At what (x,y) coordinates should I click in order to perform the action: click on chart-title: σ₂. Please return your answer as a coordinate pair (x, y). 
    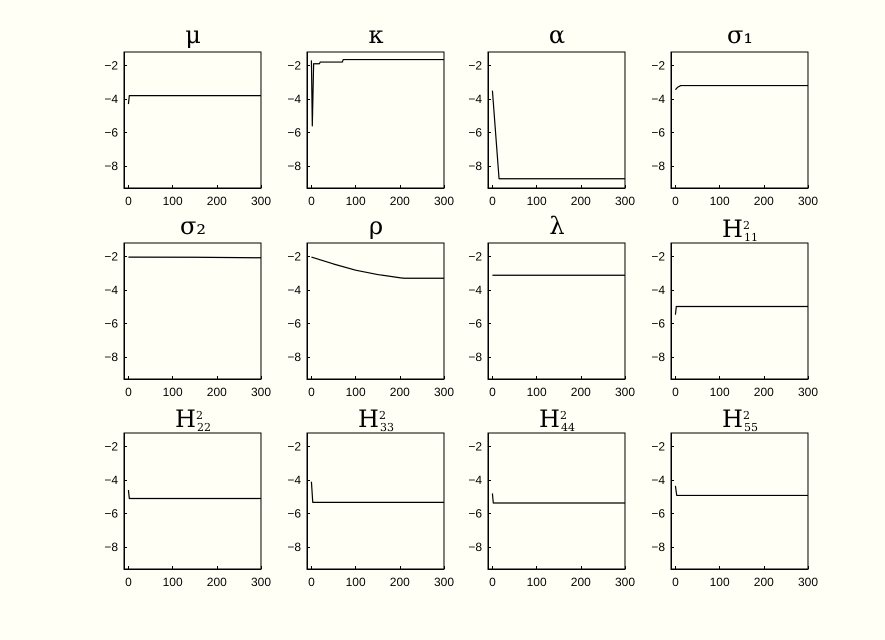
    Looking at the image, I should click on (192, 226).